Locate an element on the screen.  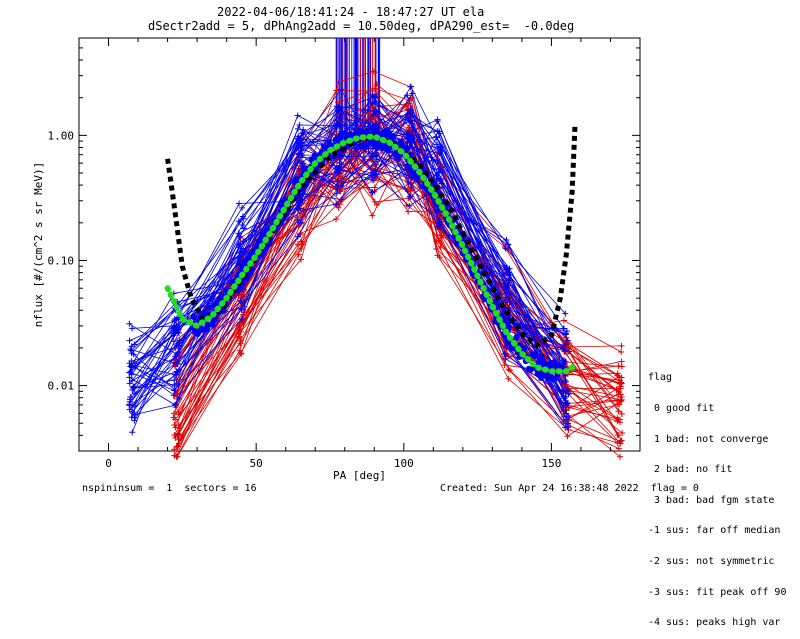
y-tick-label: 1.00 is located at coordinates (61, 135).